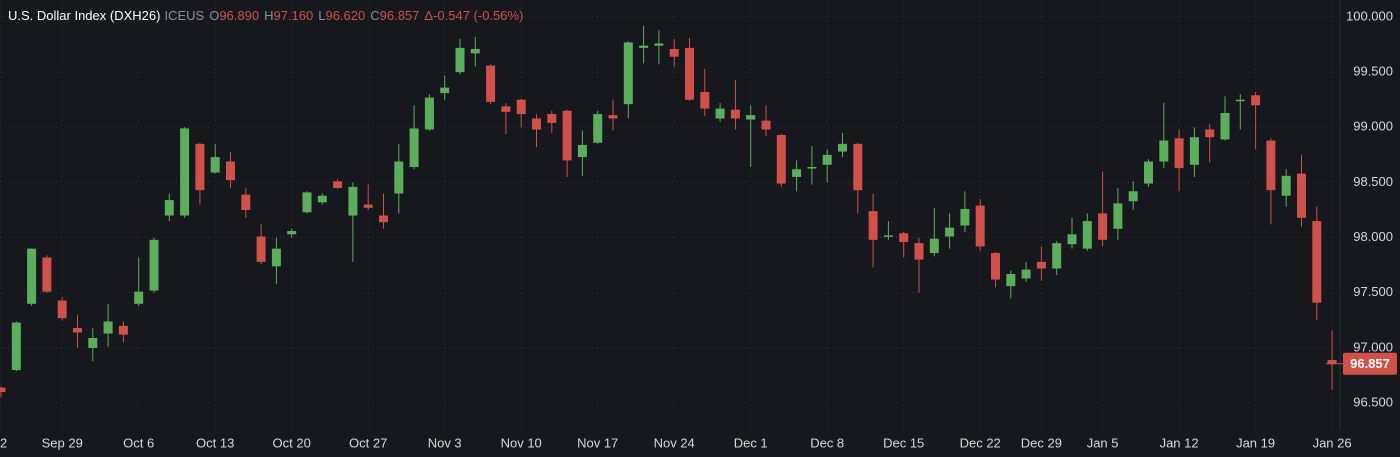 The width and height of the screenshot is (1400, 457). I want to click on y-tick-label: 98.500, so click(1373, 181).